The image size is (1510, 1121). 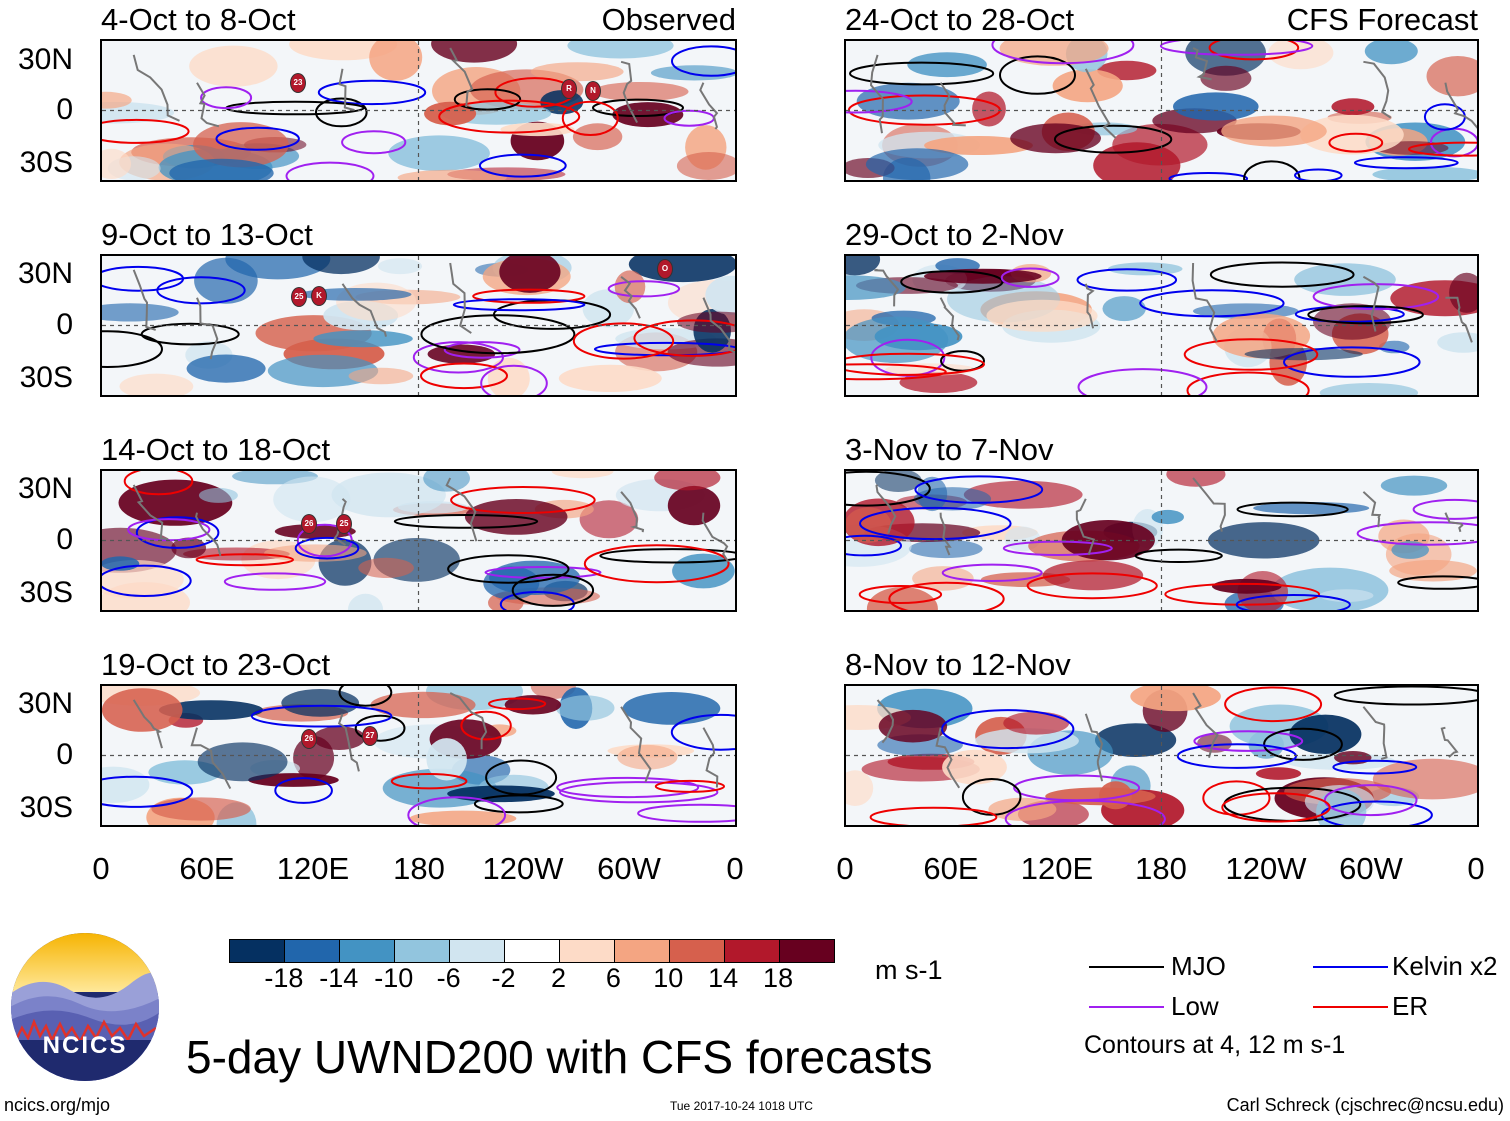 I want to click on lon-label-180: 180, so click(x=1161, y=868).